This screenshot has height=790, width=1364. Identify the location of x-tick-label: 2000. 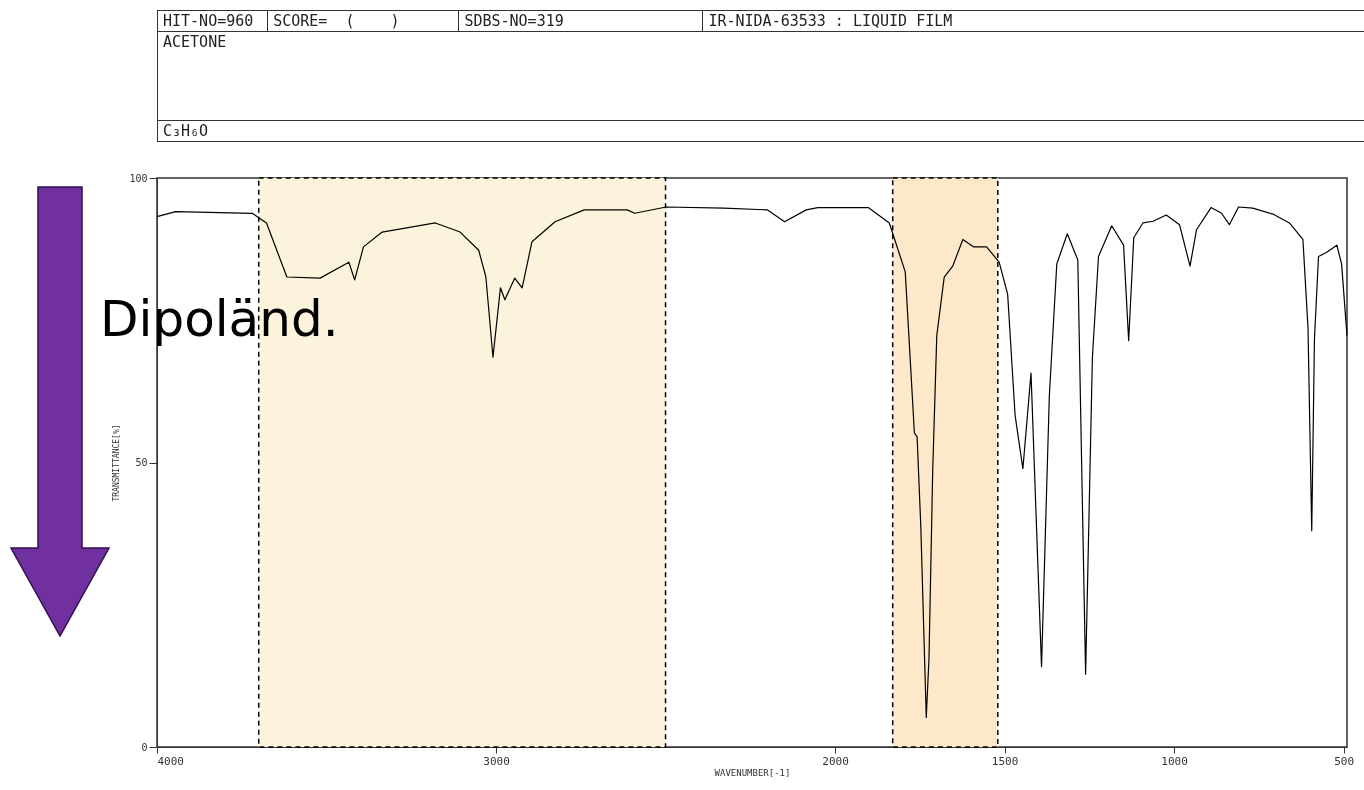
(835, 761).